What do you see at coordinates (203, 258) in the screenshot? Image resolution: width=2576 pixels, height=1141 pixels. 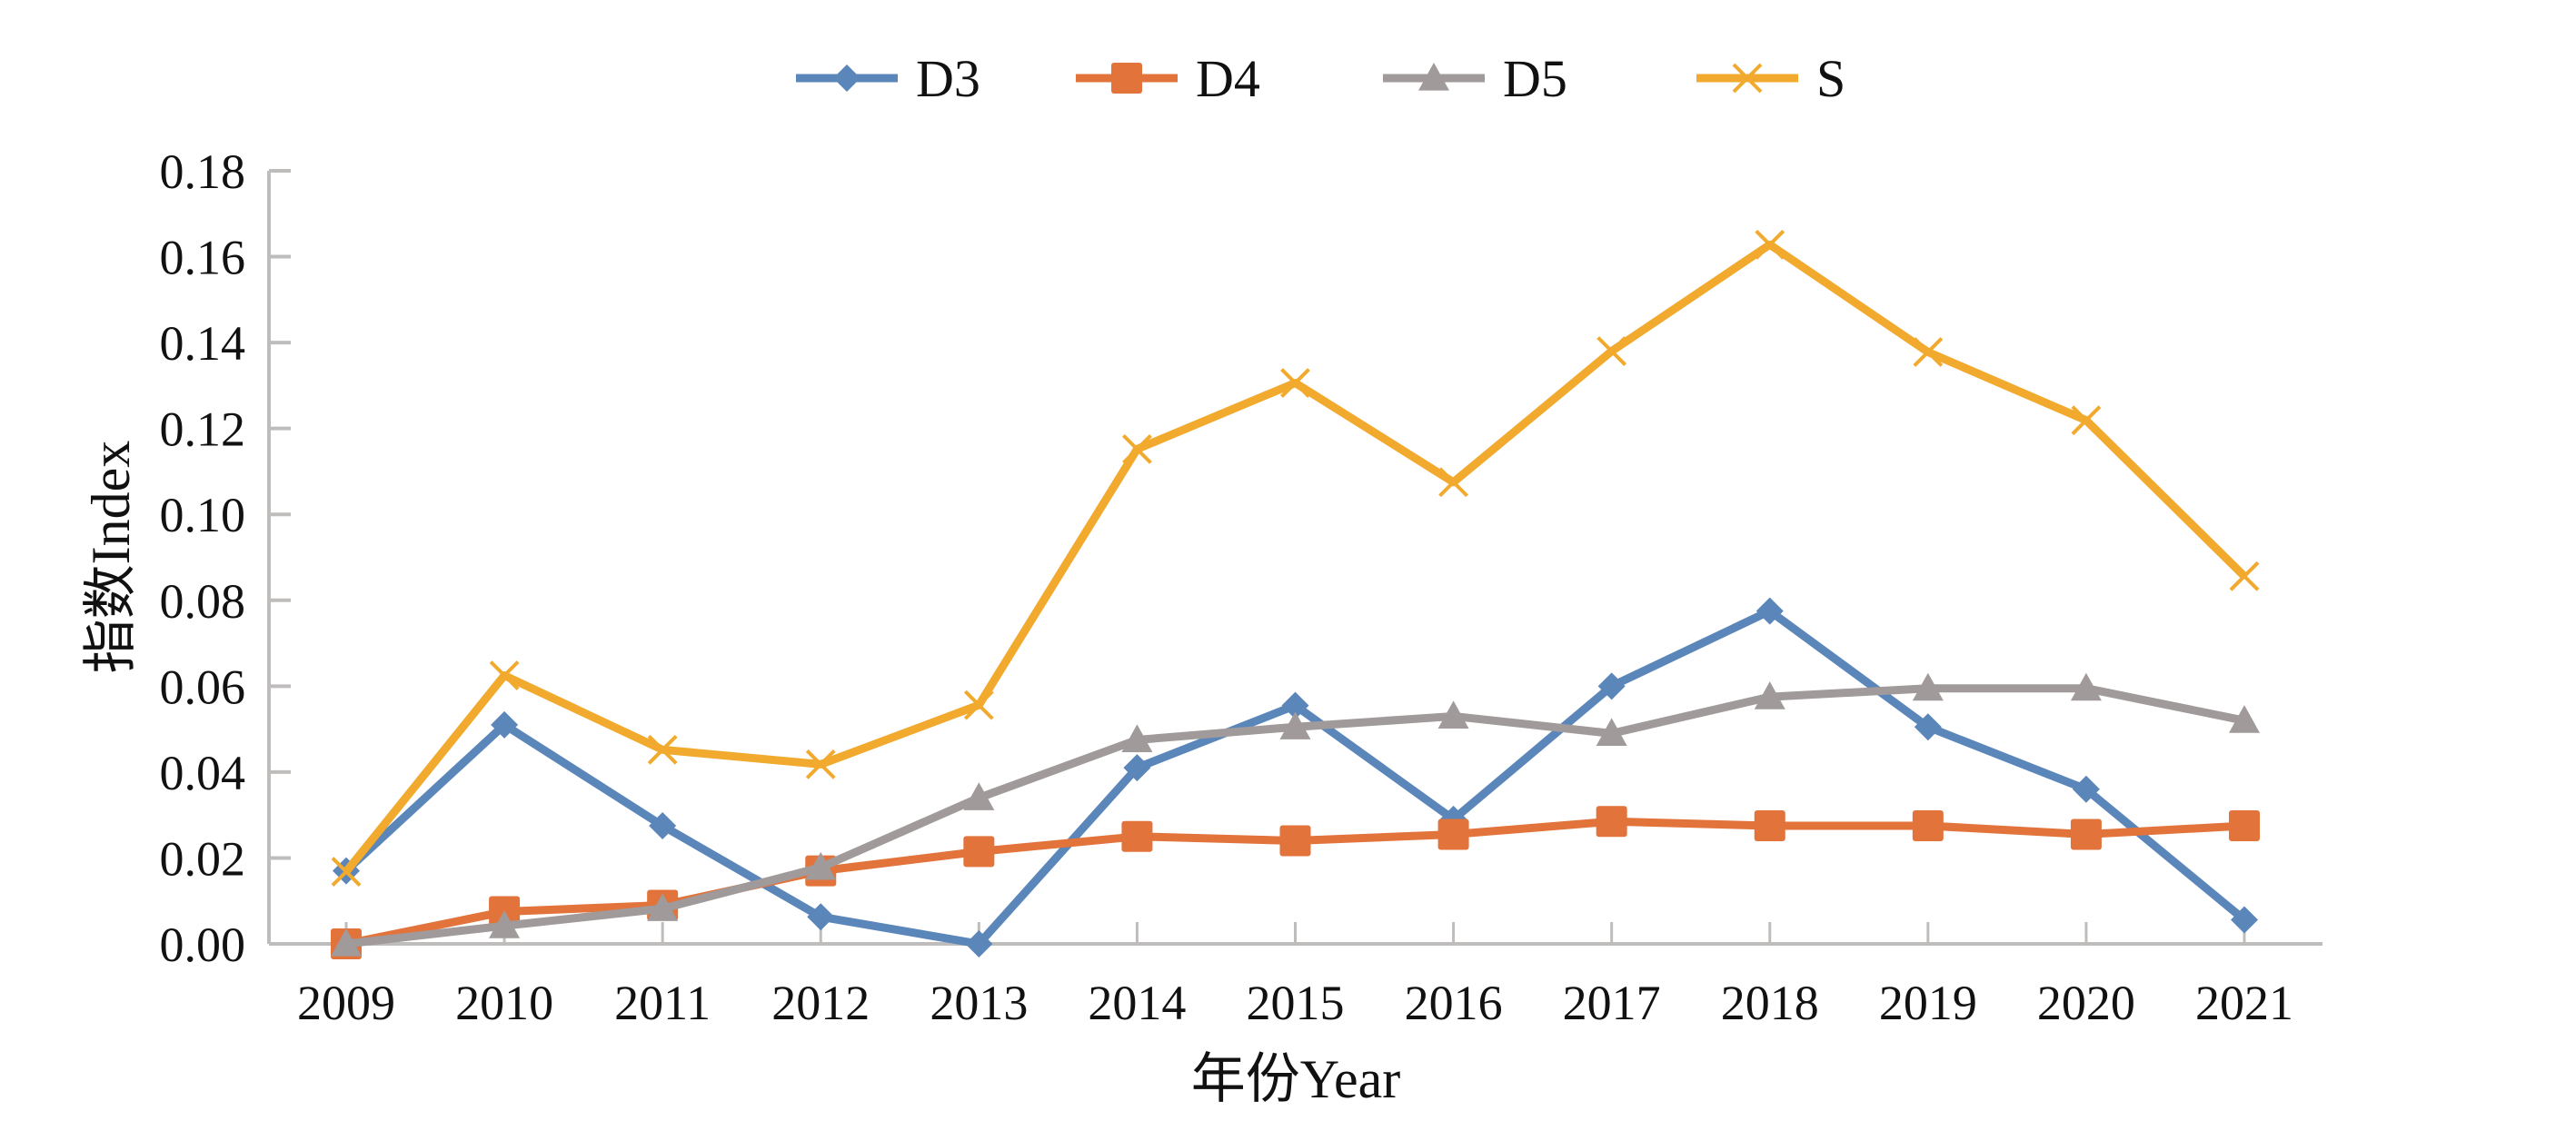 I see `y-tick-label: 0.16` at bounding box center [203, 258].